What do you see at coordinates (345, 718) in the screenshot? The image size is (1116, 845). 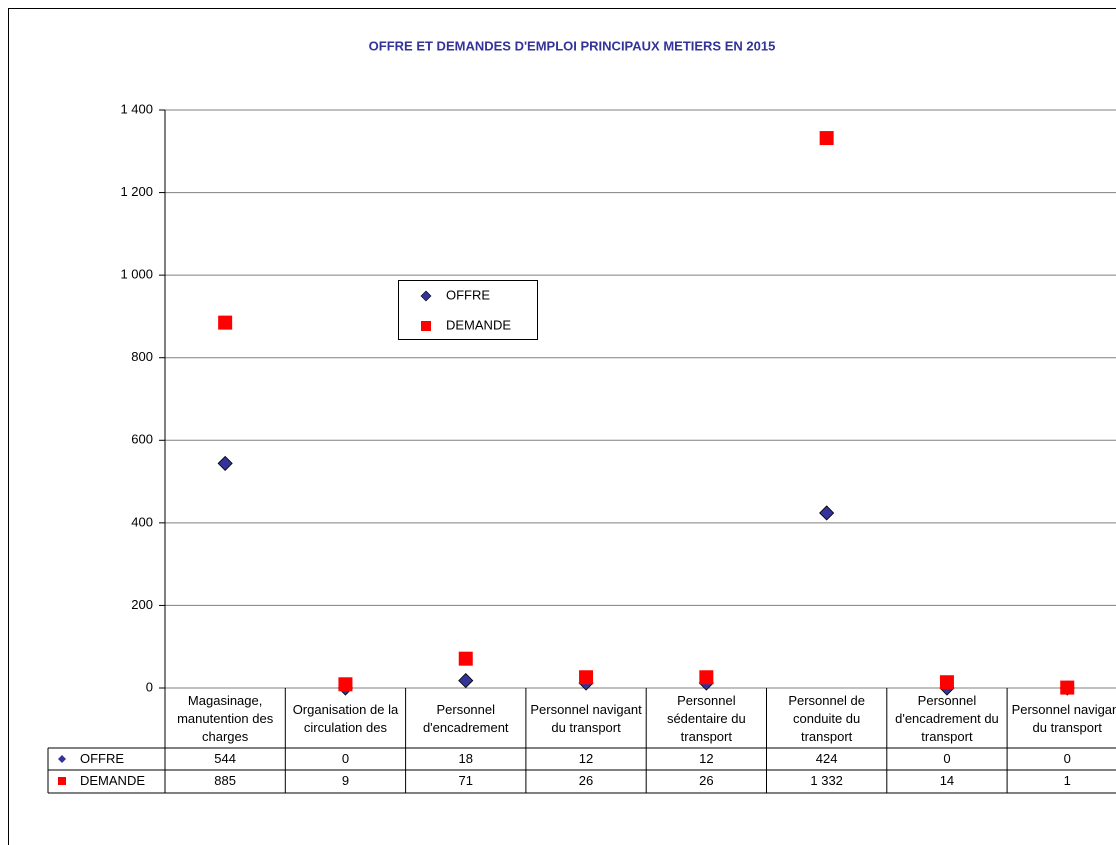 I see `category-label: Organisation de la circulation des` at bounding box center [345, 718].